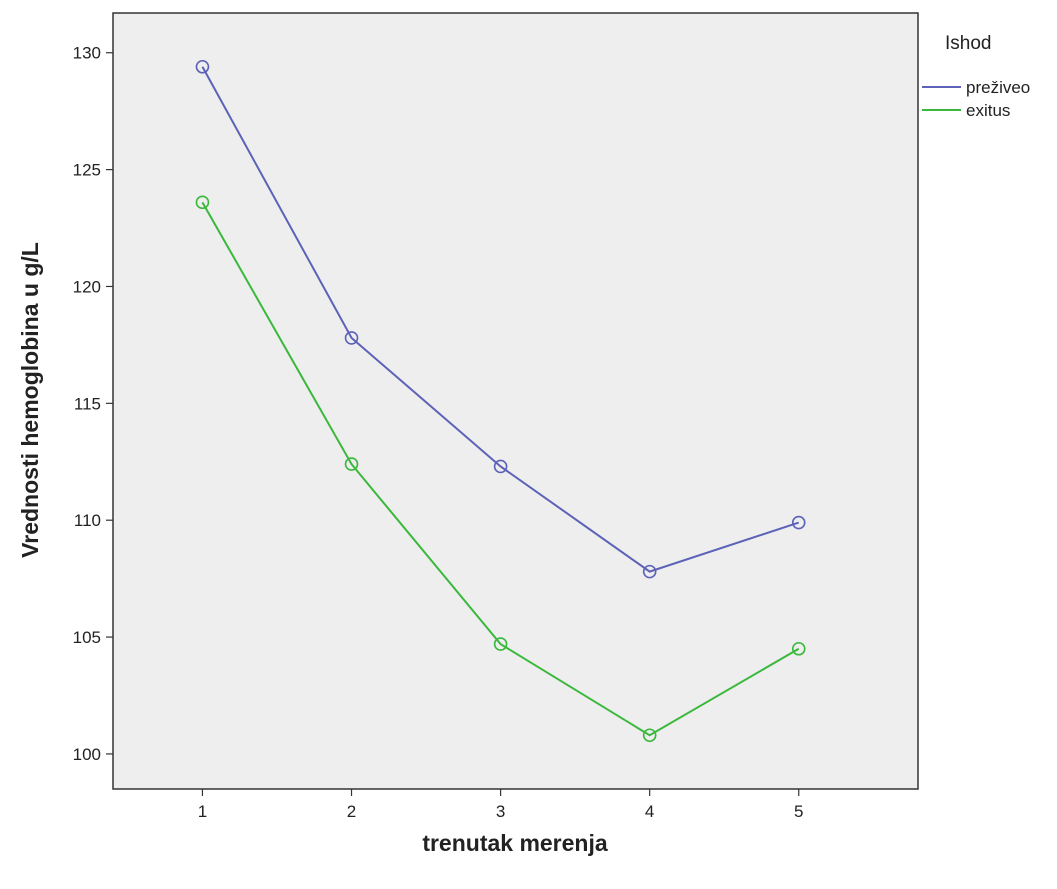 This screenshot has width=1057, height=889. What do you see at coordinates (998, 87) in the screenshot?
I see `legend-label: preživeo` at bounding box center [998, 87].